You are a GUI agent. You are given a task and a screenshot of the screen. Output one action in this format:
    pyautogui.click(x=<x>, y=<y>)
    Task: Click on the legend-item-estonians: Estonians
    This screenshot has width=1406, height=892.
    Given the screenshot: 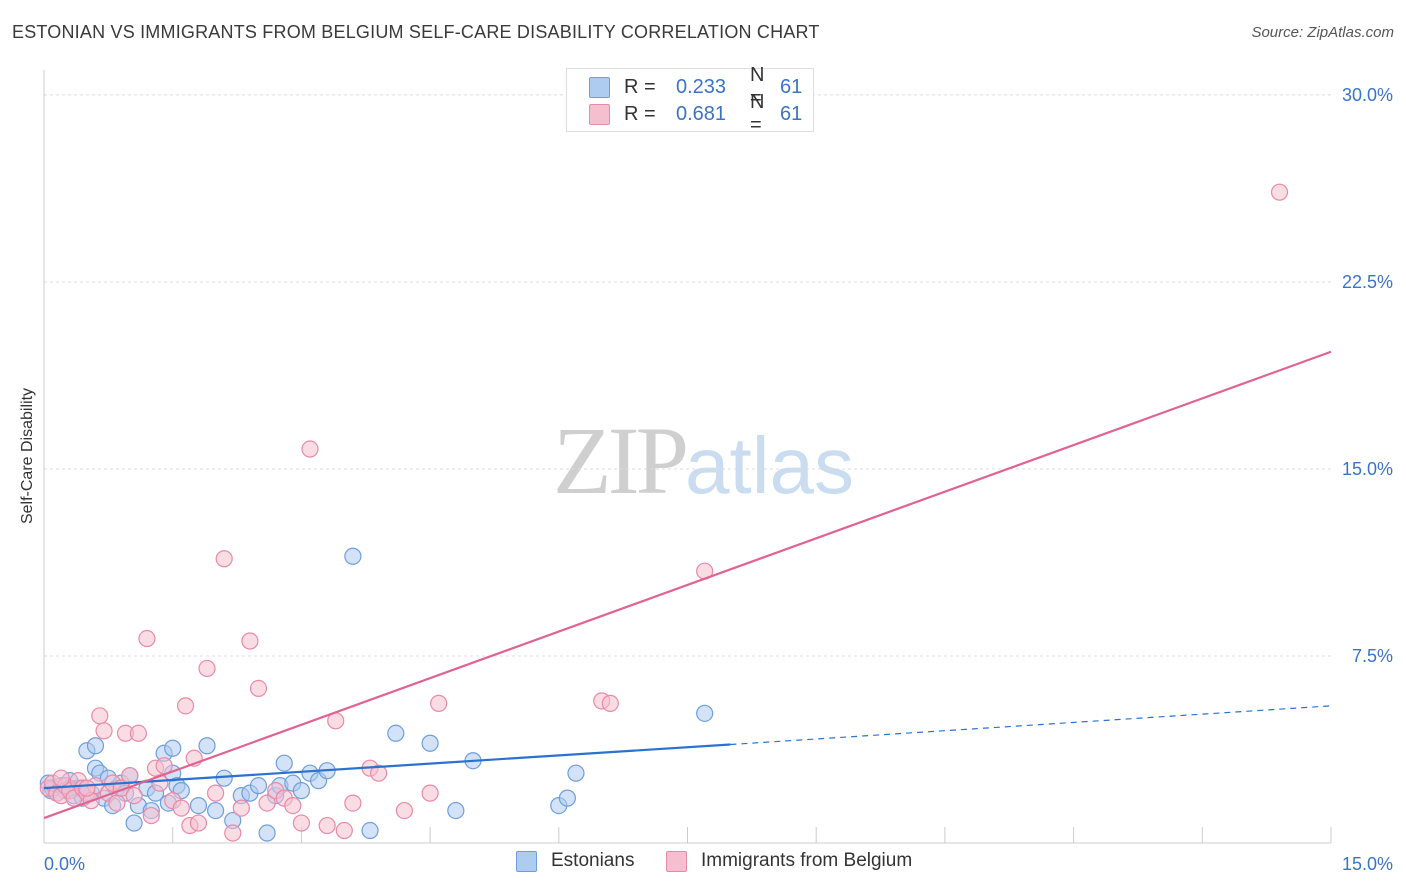 What is the action you would take?
    pyautogui.click(x=575, y=861)
    